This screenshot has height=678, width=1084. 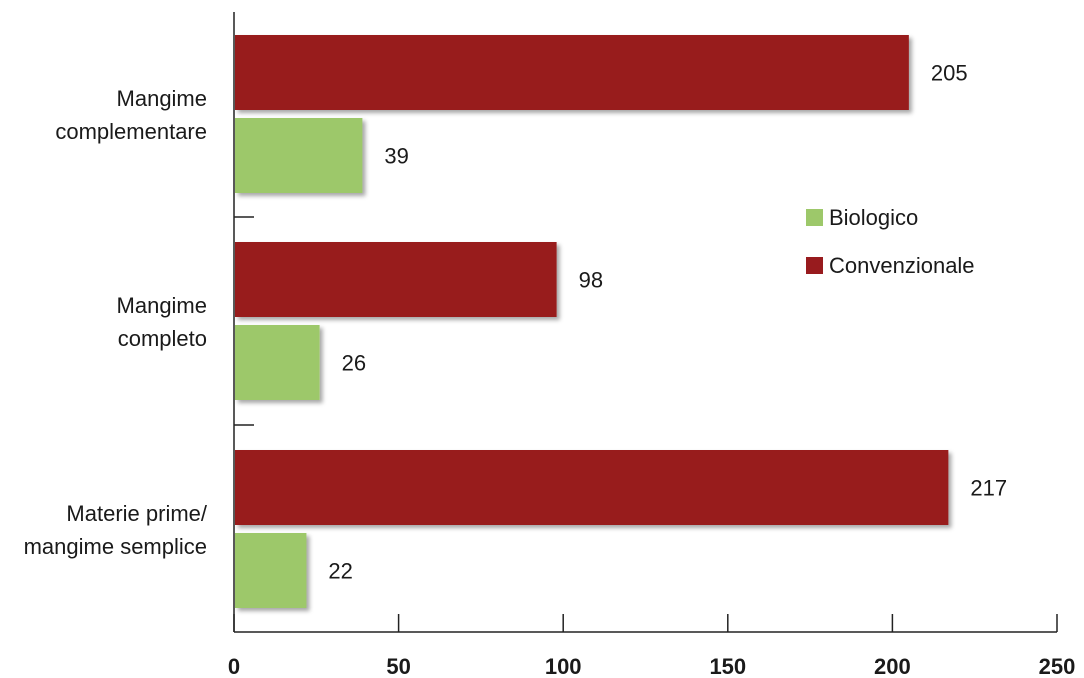 What do you see at coordinates (814, 217) in the screenshot?
I see `legend-swatch-biologico` at bounding box center [814, 217].